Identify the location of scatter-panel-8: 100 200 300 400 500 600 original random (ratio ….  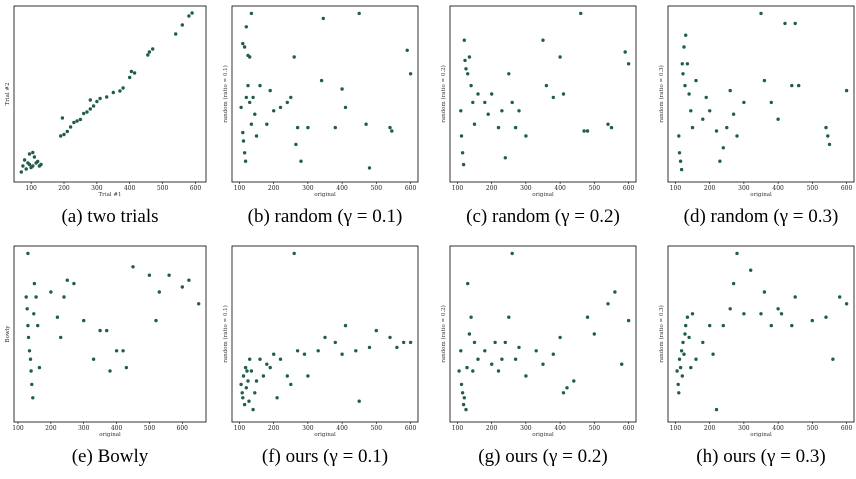
(756, 356).